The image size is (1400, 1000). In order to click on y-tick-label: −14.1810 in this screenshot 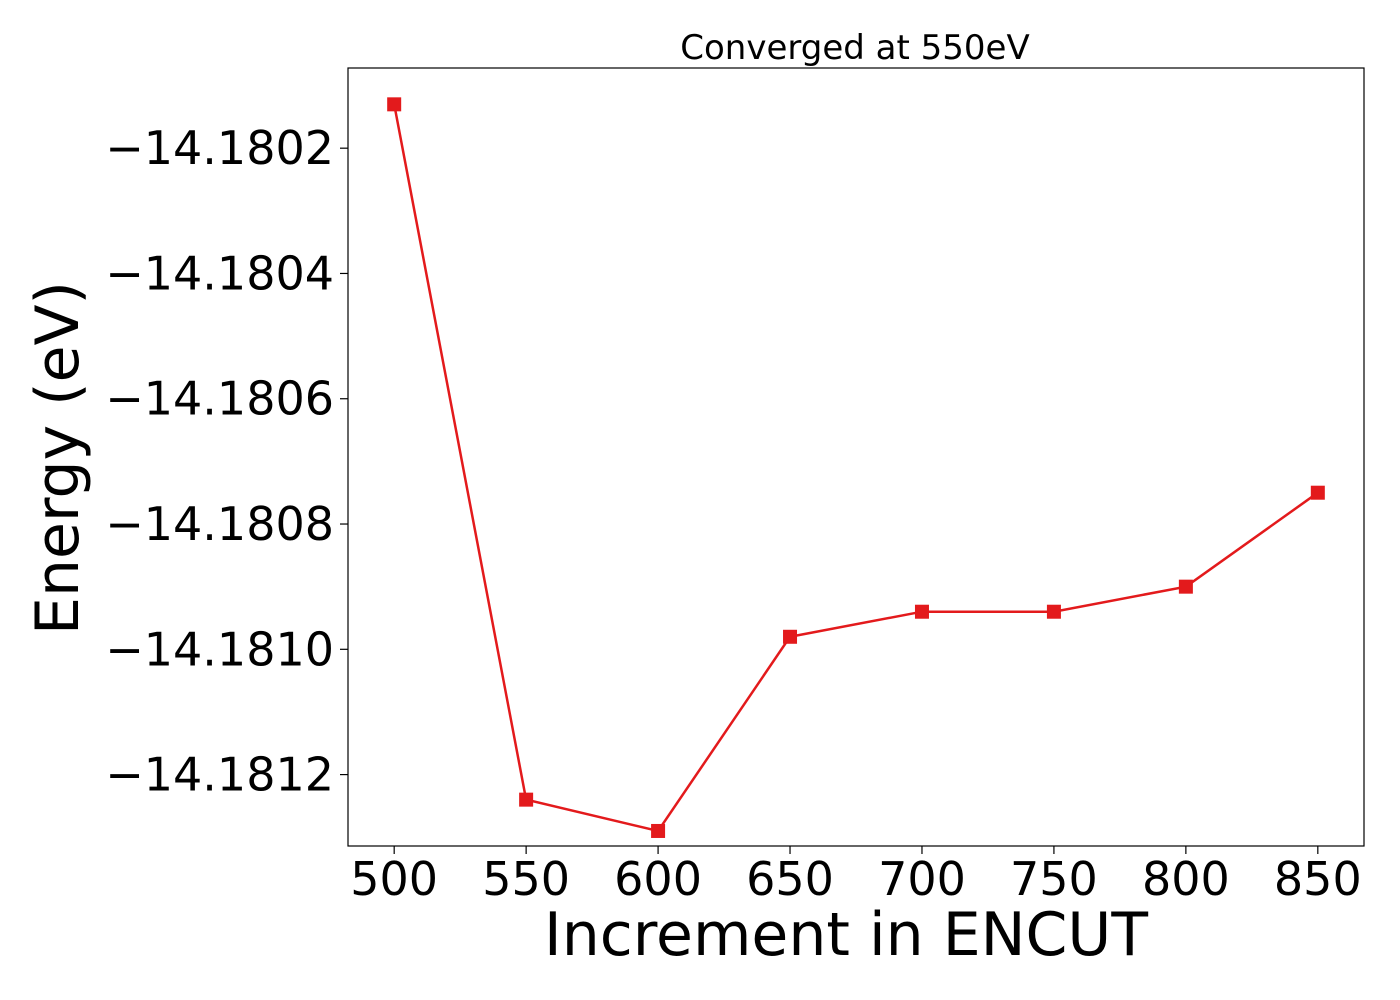, I will do `click(219, 649)`.